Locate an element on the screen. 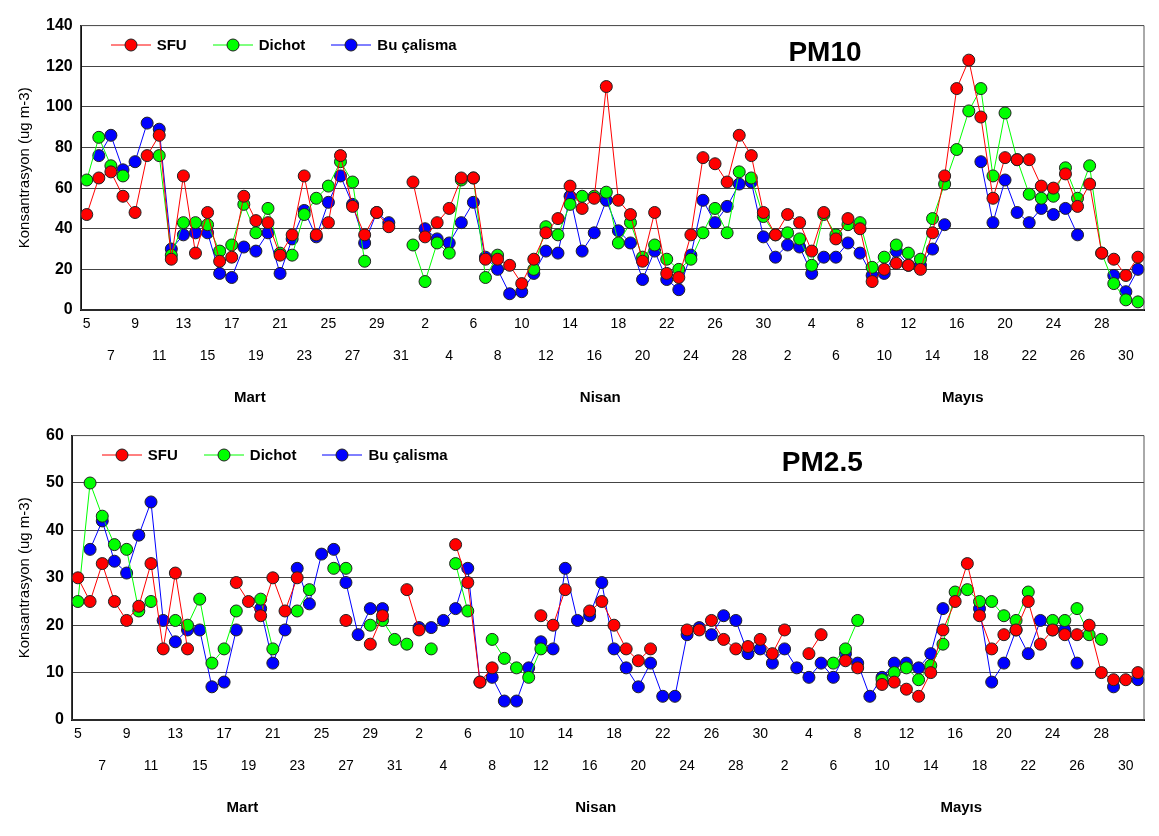 This screenshot has height=836, width=1159. y-tick-label: 0 is located at coordinates (59, 719).